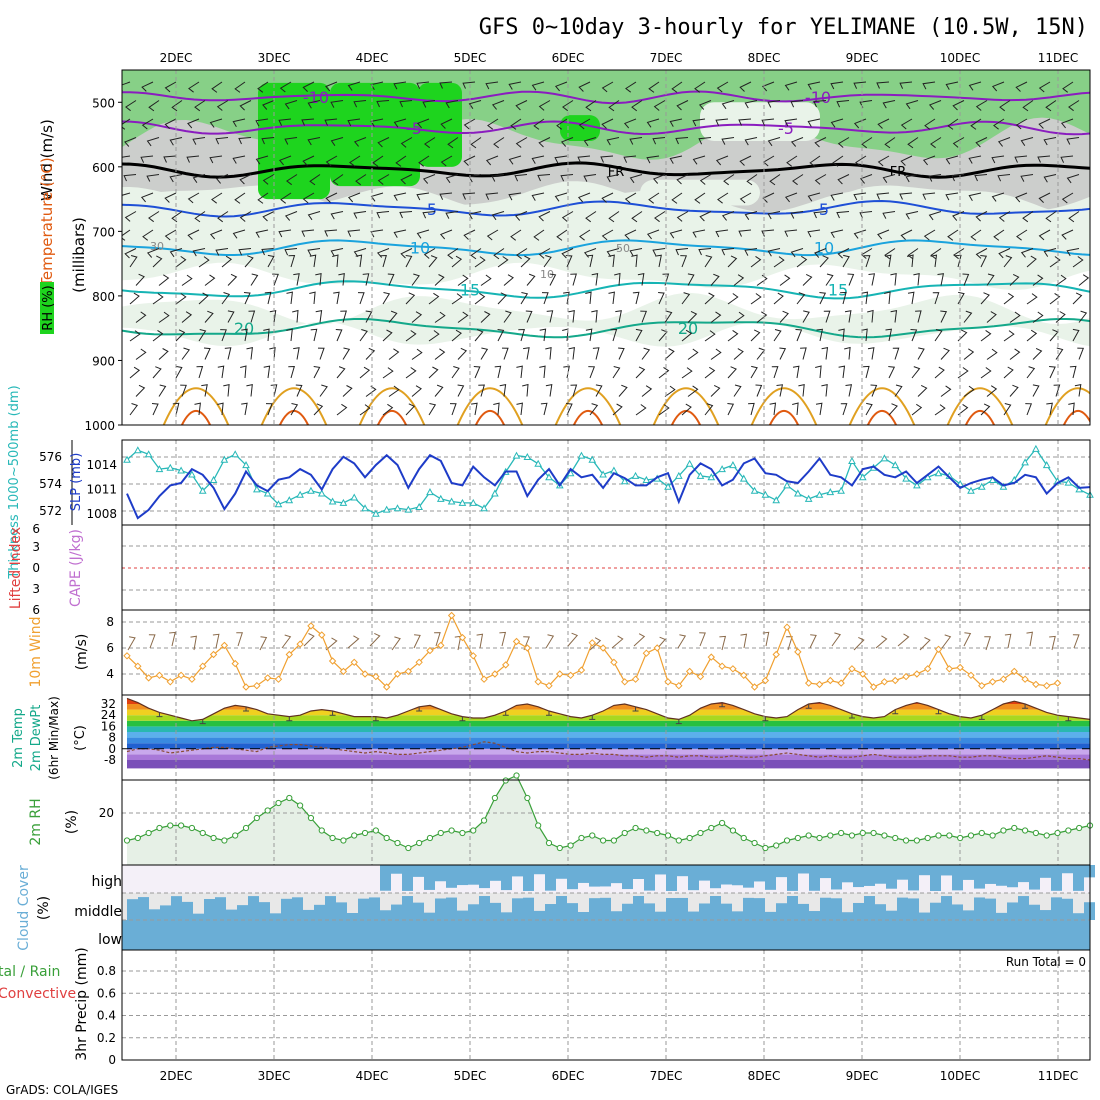 The width and height of the screenshot is (1100, 1100). I want to click on top-date-label: 4DEC, so click(372, 58).